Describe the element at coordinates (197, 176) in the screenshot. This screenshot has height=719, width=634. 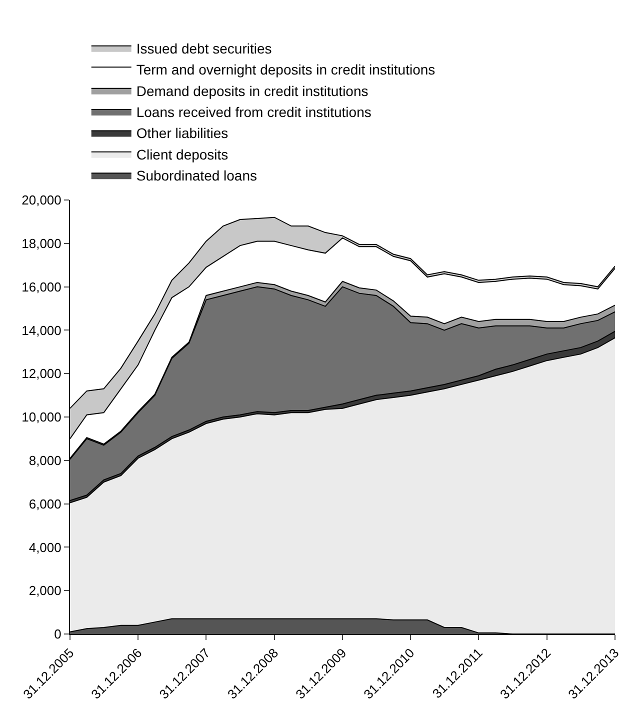
I see `legend-label: Subordinated loans` at that location.